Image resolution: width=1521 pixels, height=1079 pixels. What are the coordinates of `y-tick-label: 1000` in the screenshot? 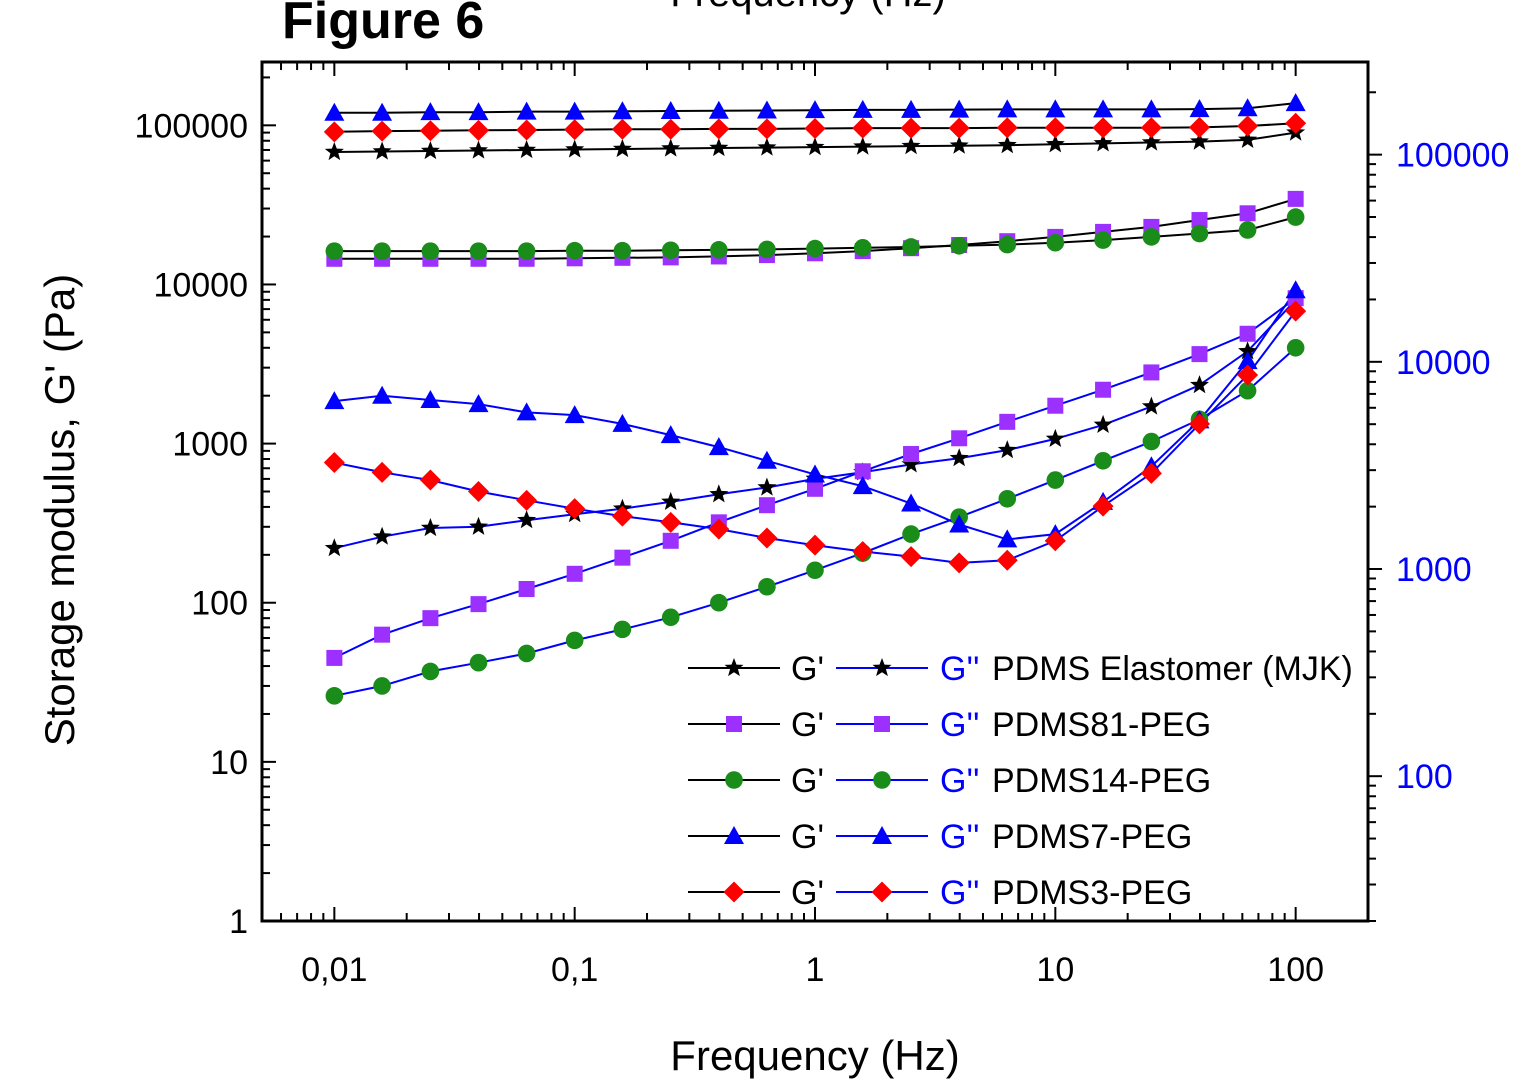 It's located at (210, 445).